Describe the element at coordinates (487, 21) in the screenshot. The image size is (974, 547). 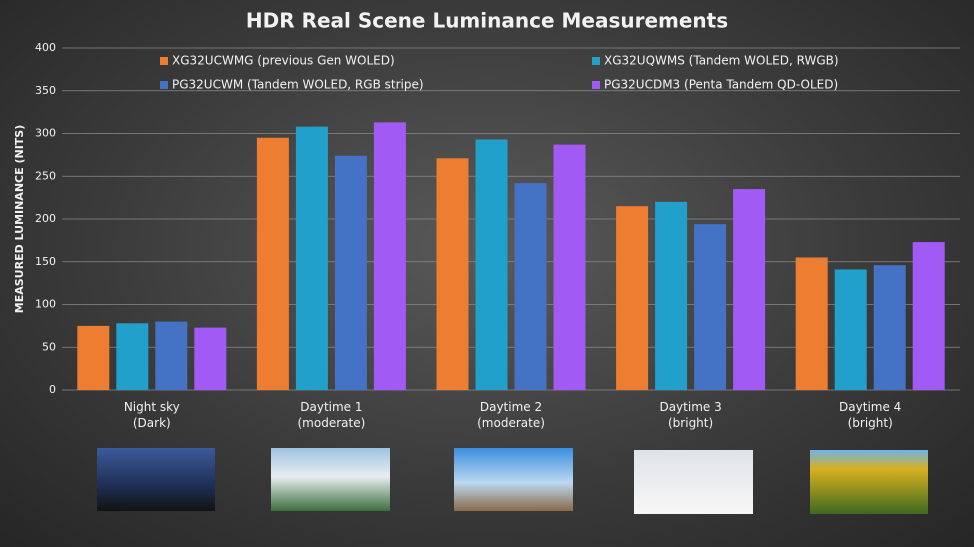
I see `chart-title: HDR Real Scene Luminance Measurements` at that location.